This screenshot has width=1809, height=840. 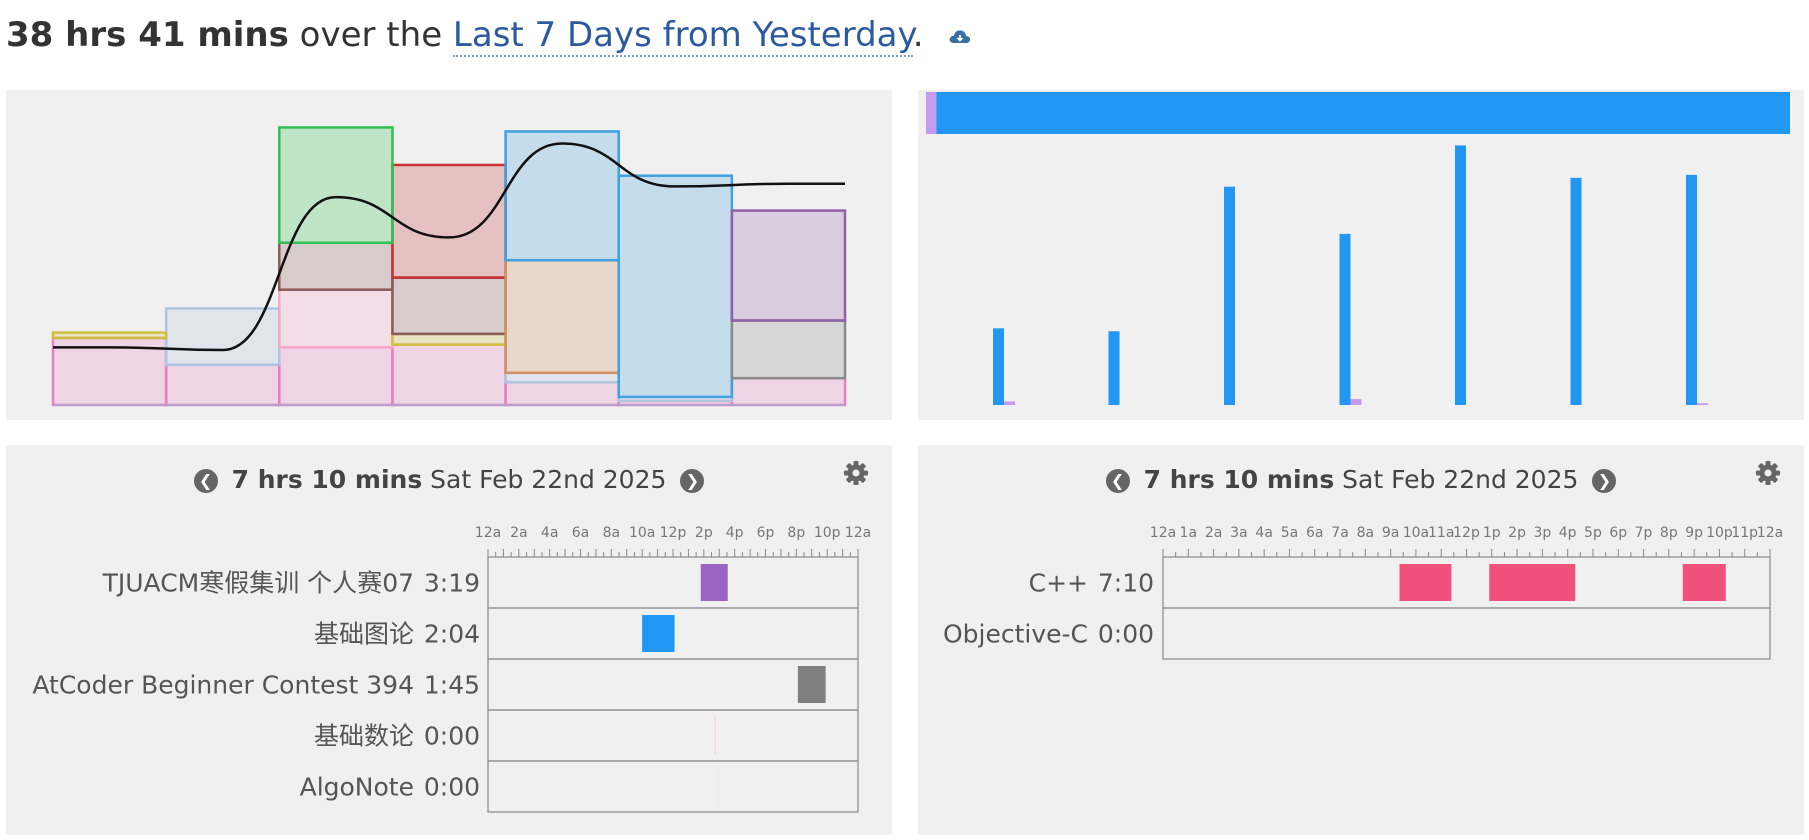 What do you see at coordinates (1542, 533) in the screenshot?
I see `timeline-tick-label: 3p` at bounding box center [1542, 533].